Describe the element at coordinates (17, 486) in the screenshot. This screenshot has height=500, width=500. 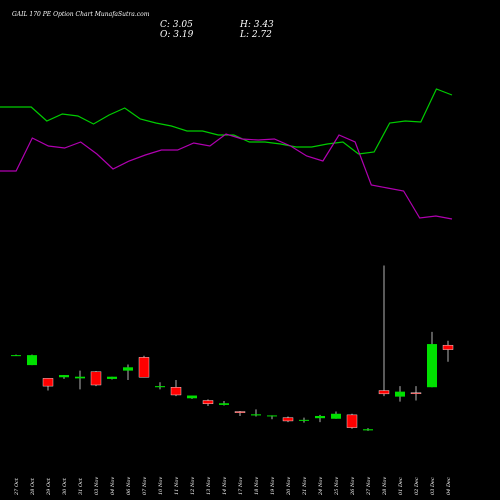
I see `x-tick-label: 27 Oct` at that location.